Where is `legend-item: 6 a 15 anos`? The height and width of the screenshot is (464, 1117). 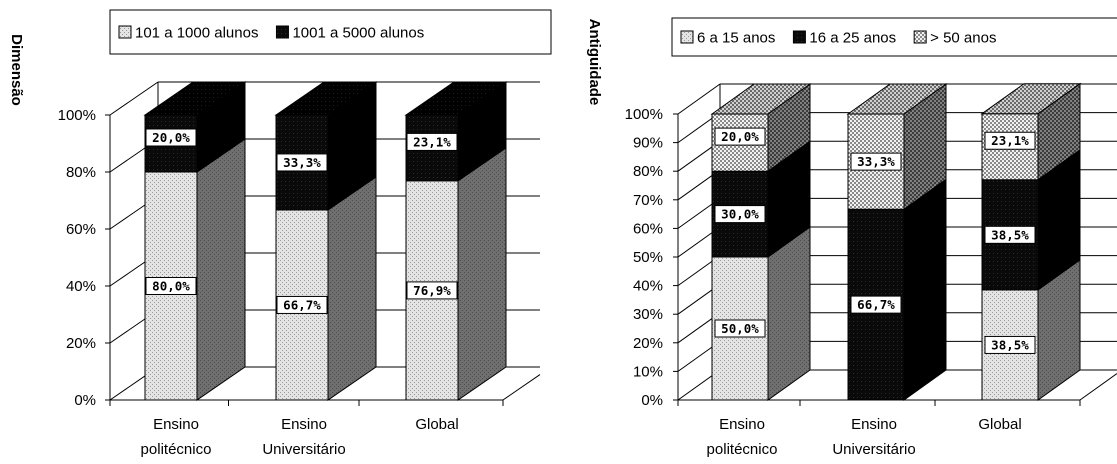
legend-item: 6 a 15 anos is located at coordinates (727, 38).